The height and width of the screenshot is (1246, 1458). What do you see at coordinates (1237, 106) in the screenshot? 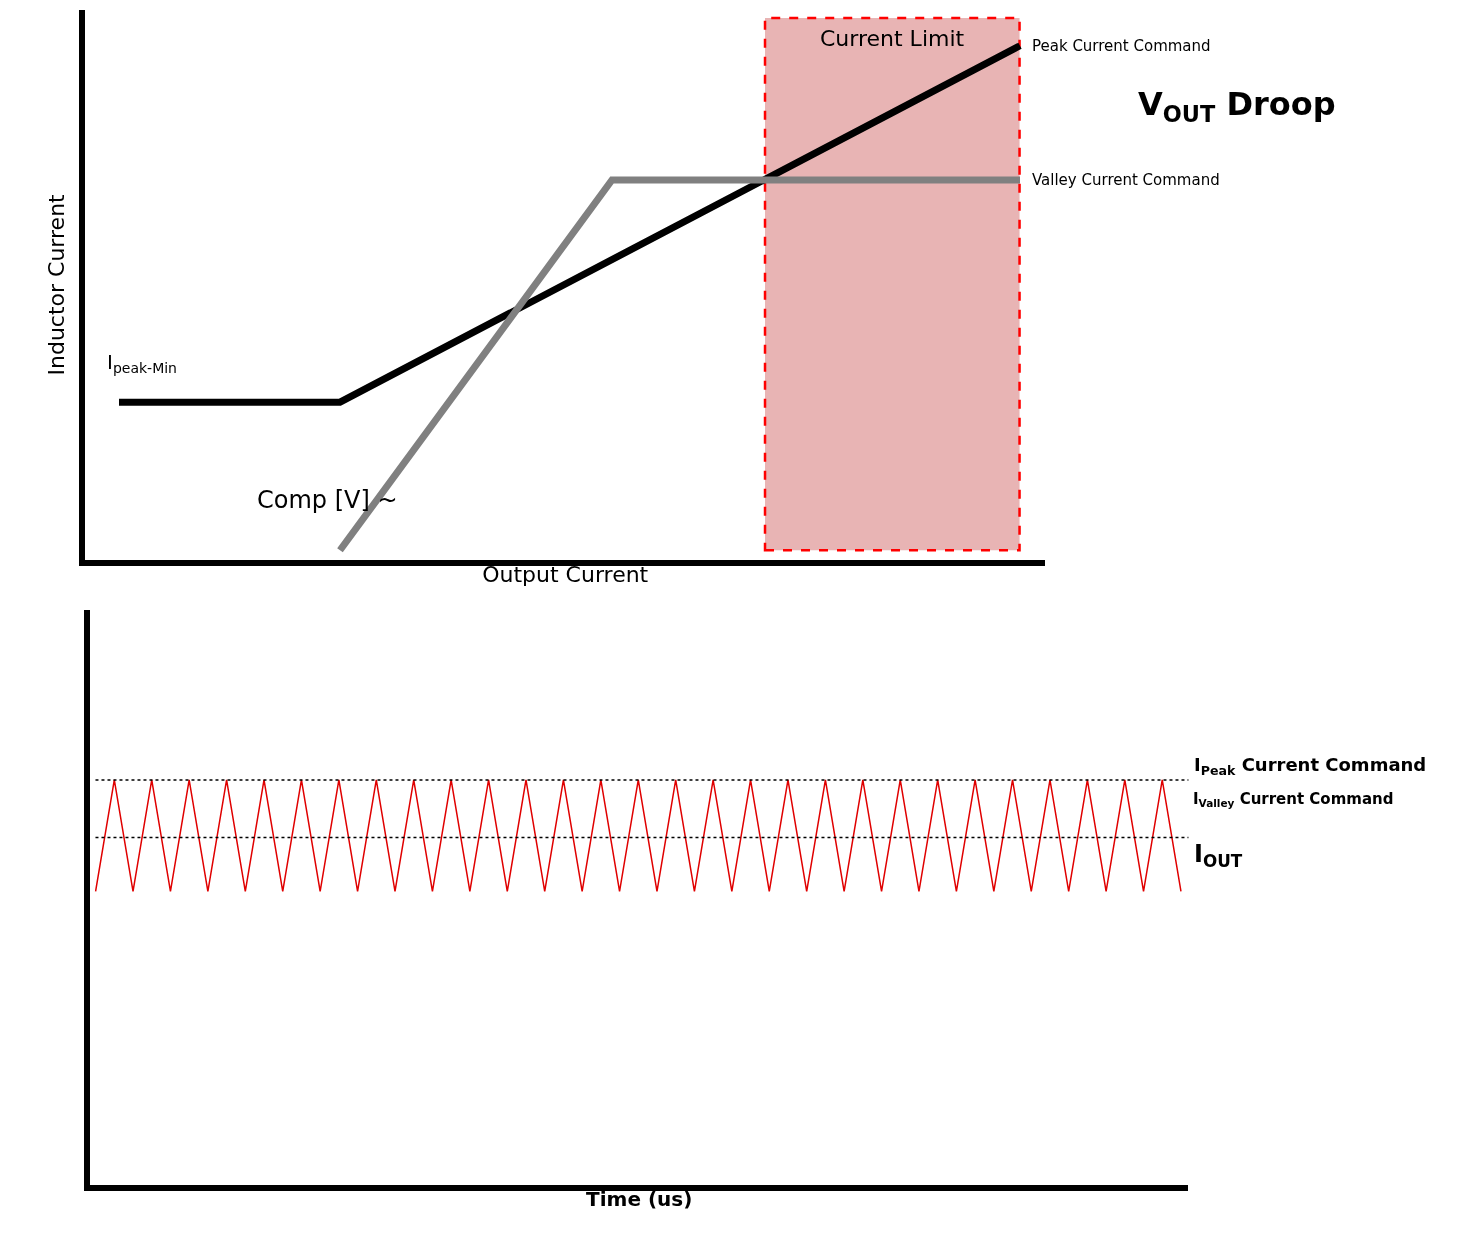
I see `text: V$_{OUT}$ Droop` at bounding box center [1237, 106].